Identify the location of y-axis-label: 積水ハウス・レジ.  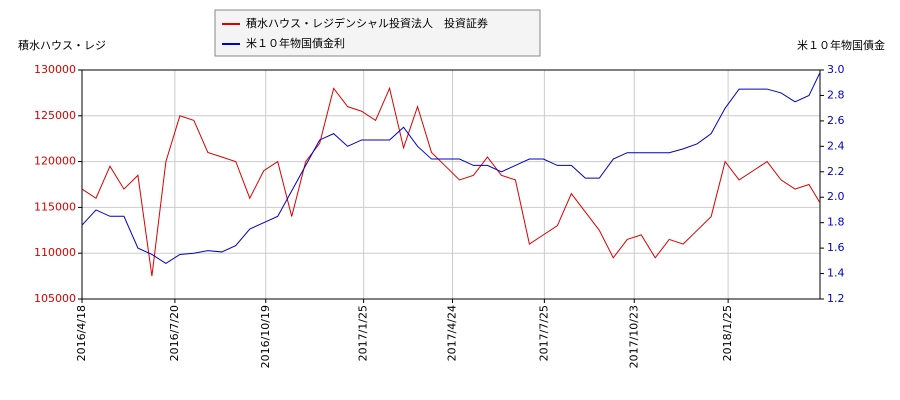
(62, 45).